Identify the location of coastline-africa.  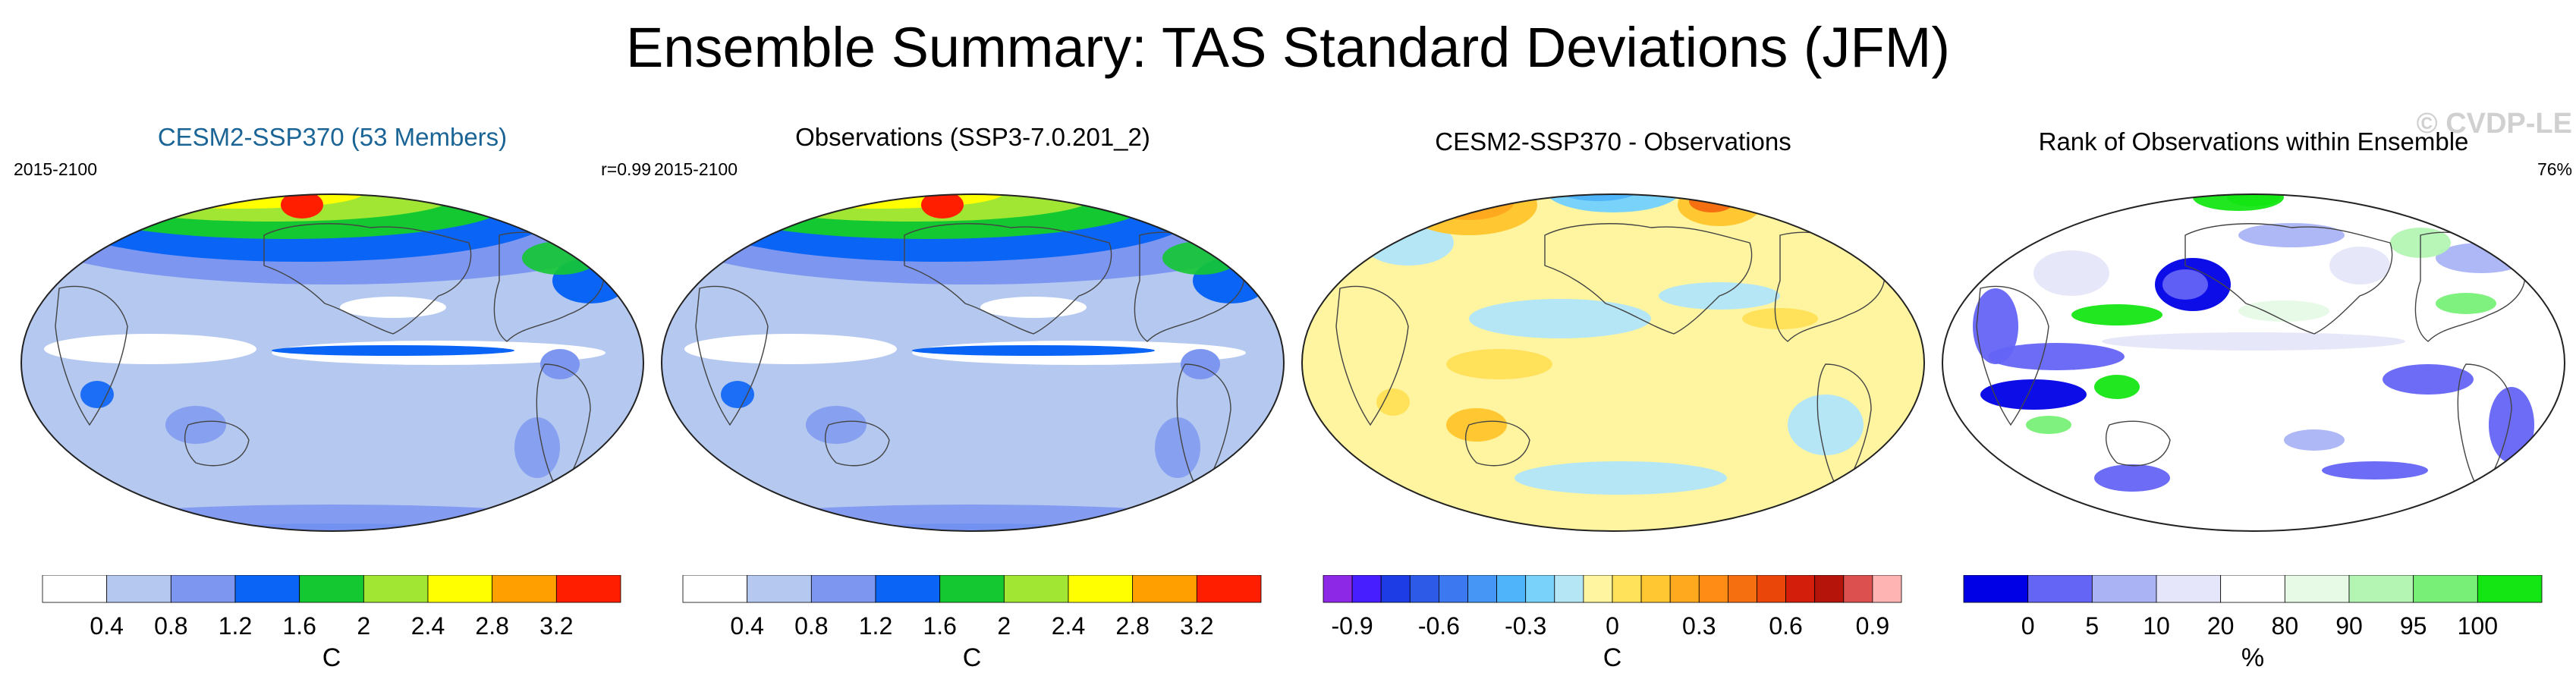
(91, 355).